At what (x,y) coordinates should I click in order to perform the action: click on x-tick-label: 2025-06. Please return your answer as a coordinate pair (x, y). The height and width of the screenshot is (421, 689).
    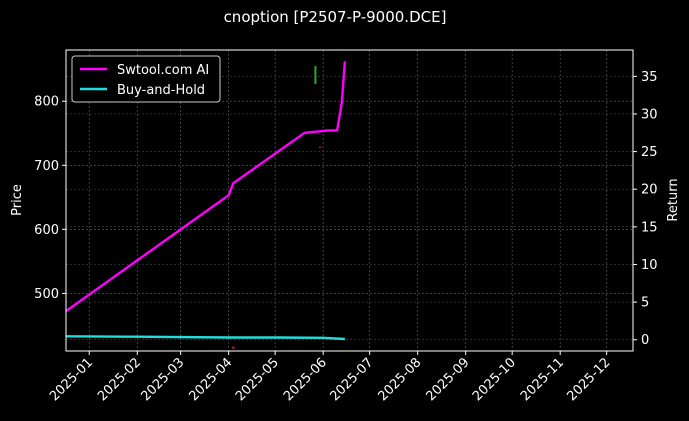
    Looking at the image, I should click on (305, 379).